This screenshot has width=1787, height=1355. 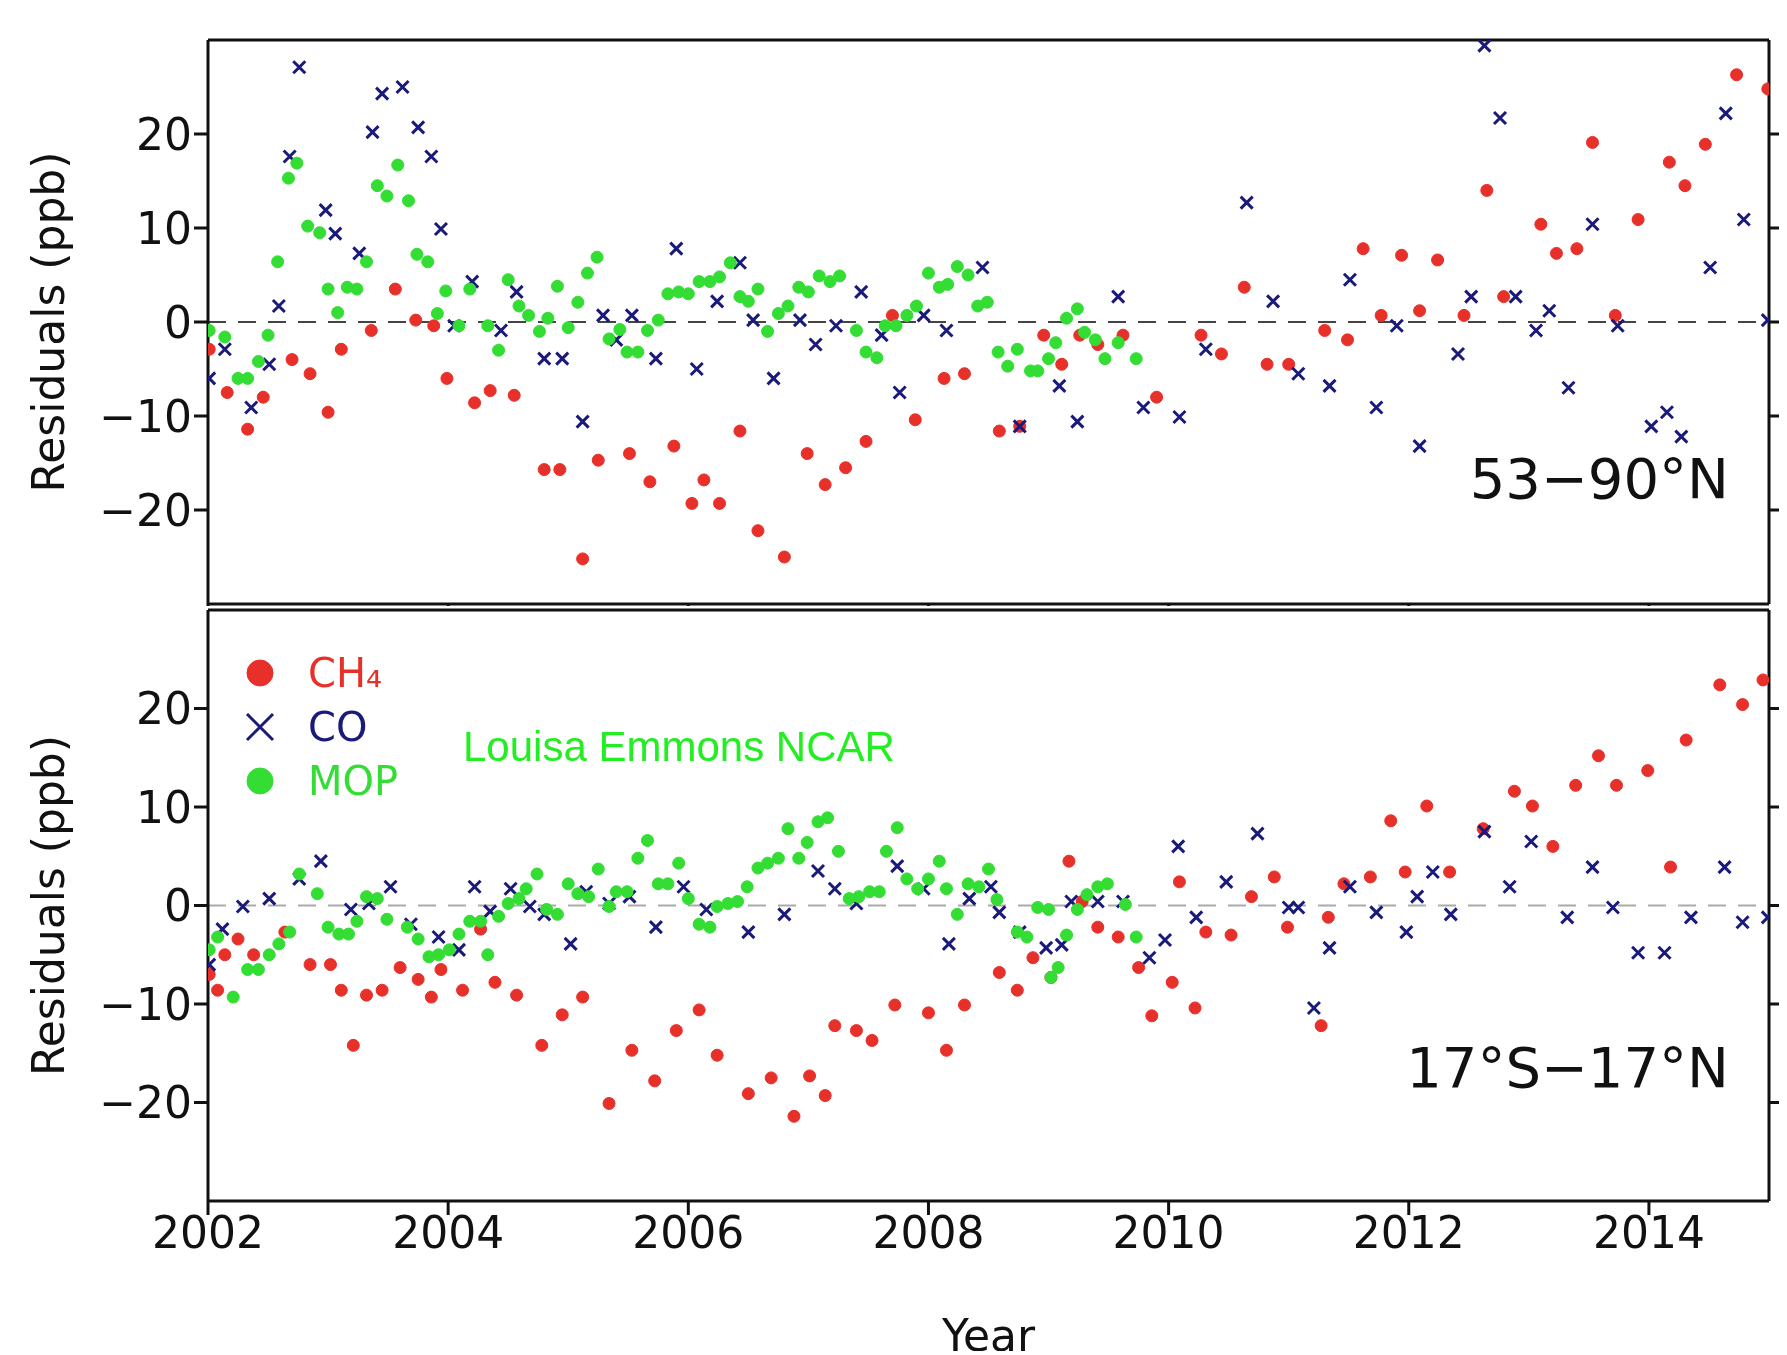 What do you see at coordinates (448, 1233) in the screenshot?
I see `x-tick-label: 2004` at bounding box center [448, 1233].